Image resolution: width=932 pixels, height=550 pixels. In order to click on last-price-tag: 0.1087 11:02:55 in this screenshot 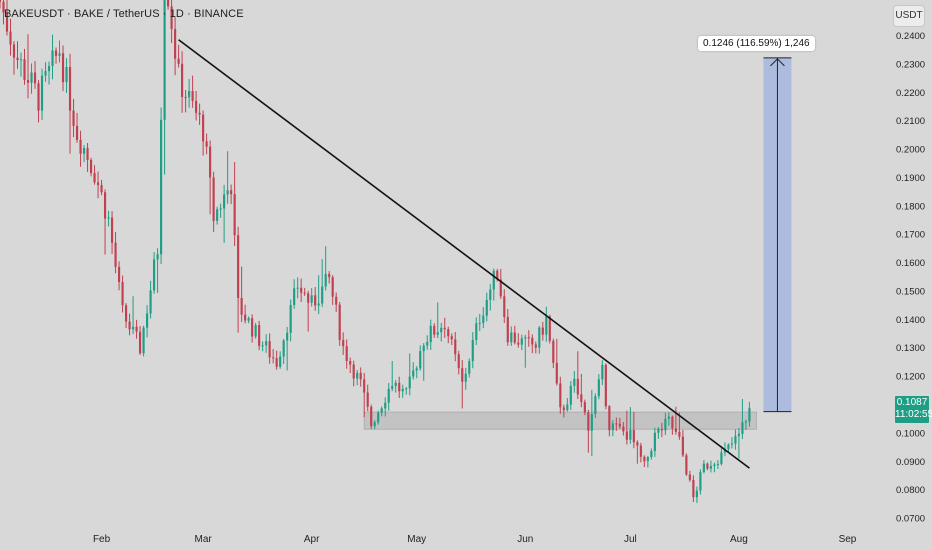, I will do `click(913, 409)`.